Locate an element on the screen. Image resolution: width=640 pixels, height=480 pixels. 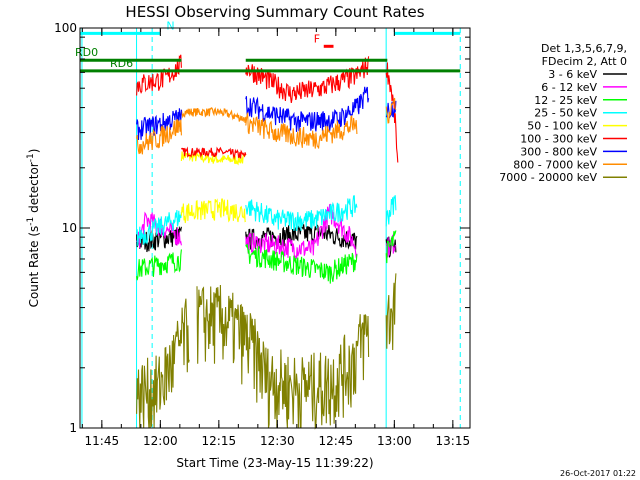
x-tick-label-6: 13:15 is located at coordinates (453, 441).